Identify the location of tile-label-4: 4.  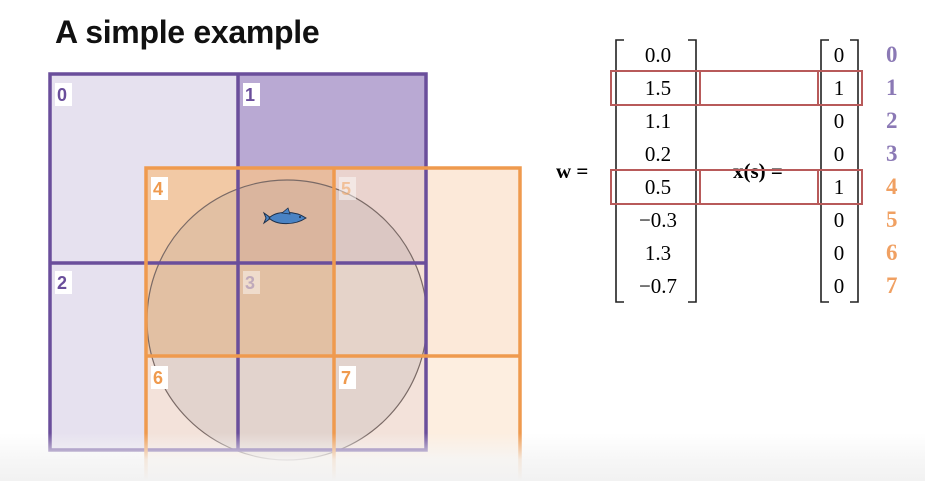
(158, 189).